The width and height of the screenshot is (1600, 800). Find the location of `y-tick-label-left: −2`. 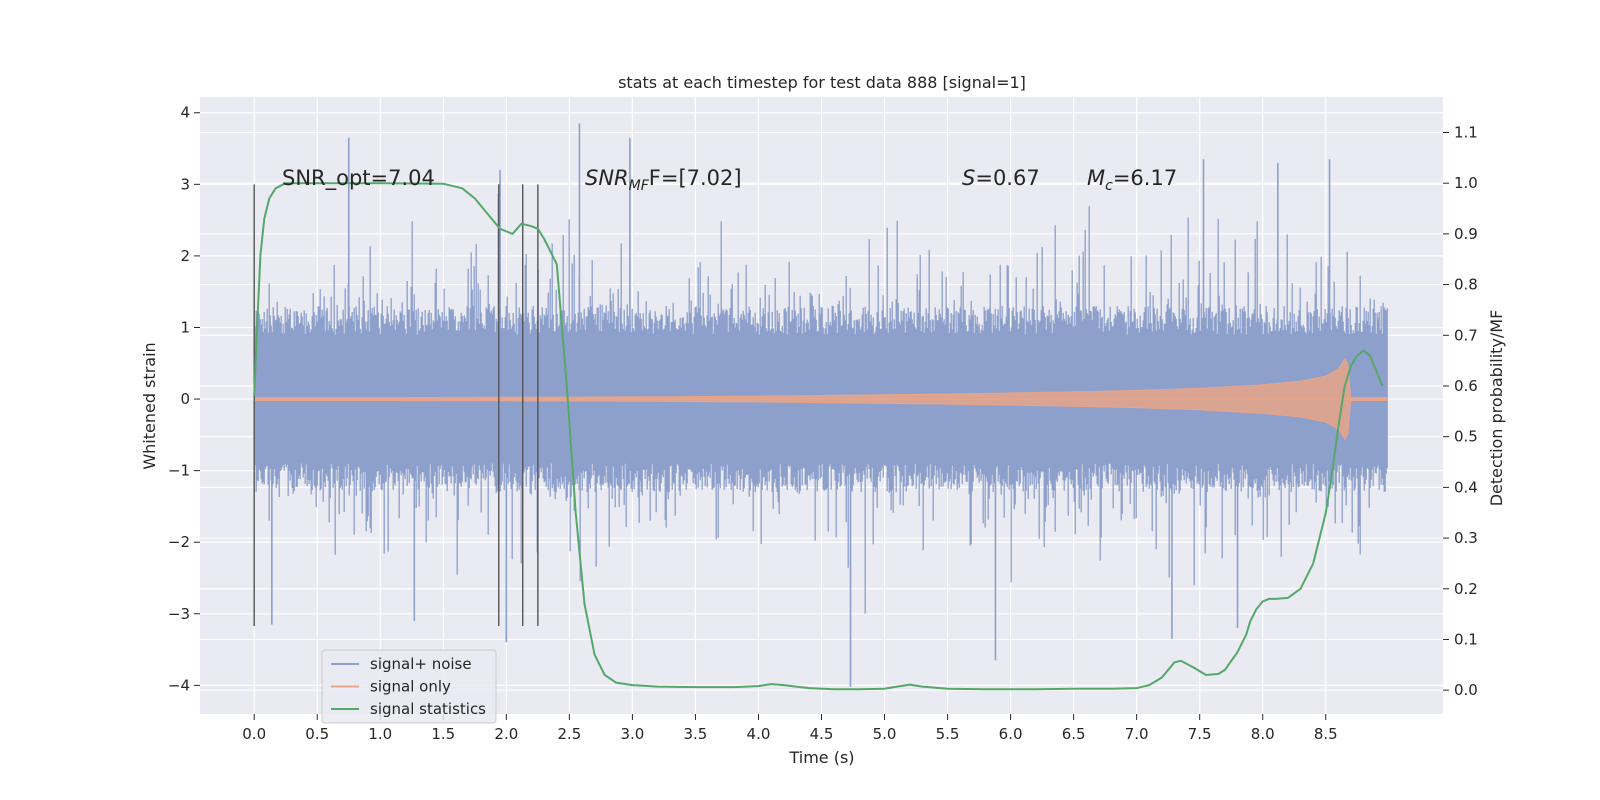

y-tick-label-left: −2 is located at coordinates (179, 542).